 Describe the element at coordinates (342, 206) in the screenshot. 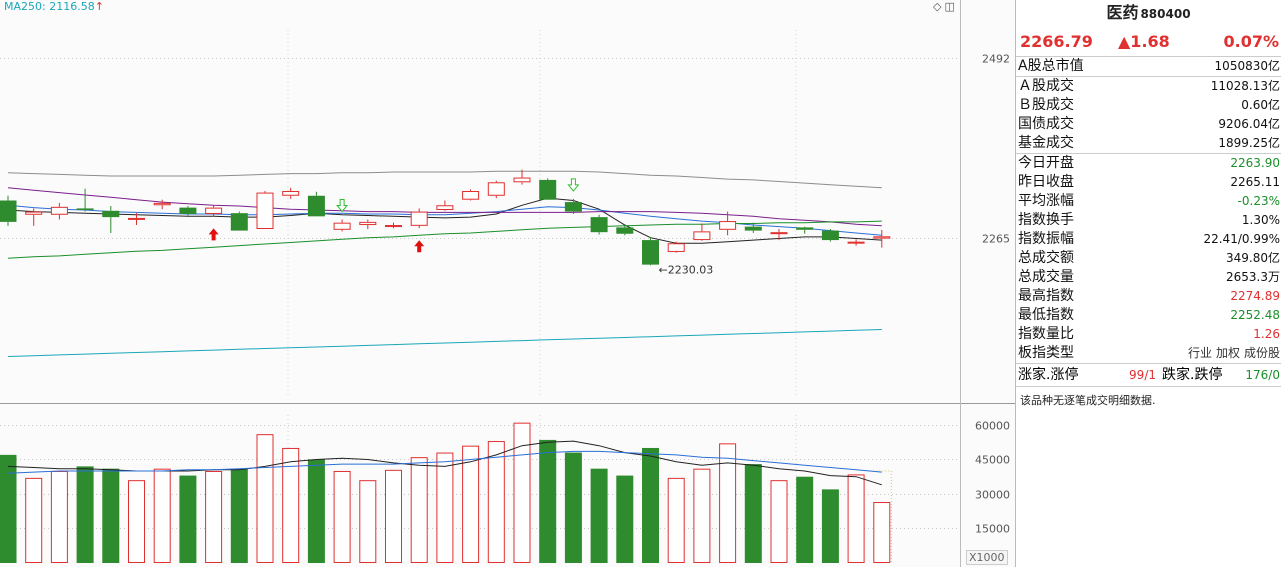

I see `sell-arrow-icon` at that location.